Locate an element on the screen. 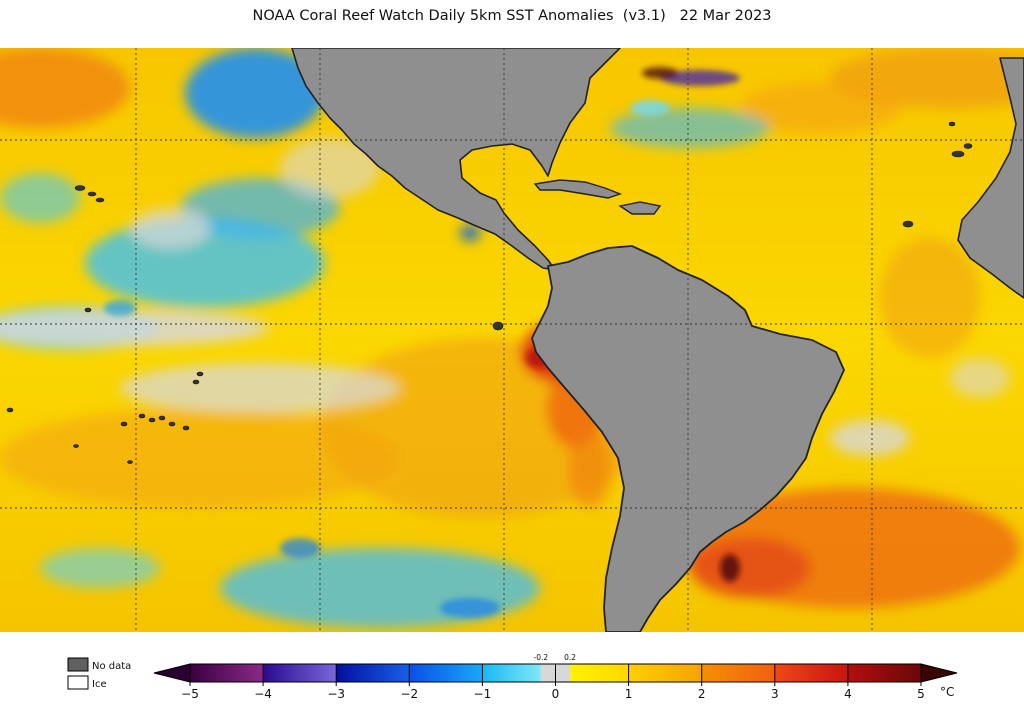 Image resolution: width=1024 pixels, height=720 pixels. cuba-land is located at coordinates (578, 189).